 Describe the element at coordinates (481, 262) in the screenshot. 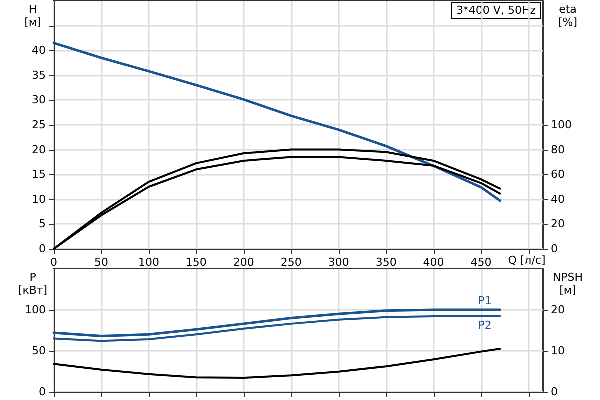

I see `x-tick-label: 450` at that location.